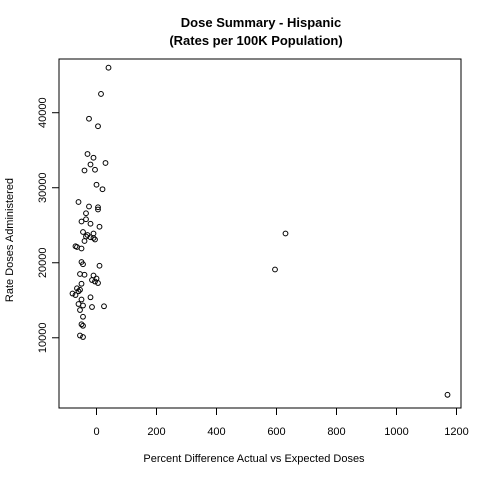 The width and height of the screenshot is (480, 480). What do you see at coordinates (261, 22) in the screenshot?
I see `chart-title: Dose Summary - Hispanic` at bounding box center [261, 22].